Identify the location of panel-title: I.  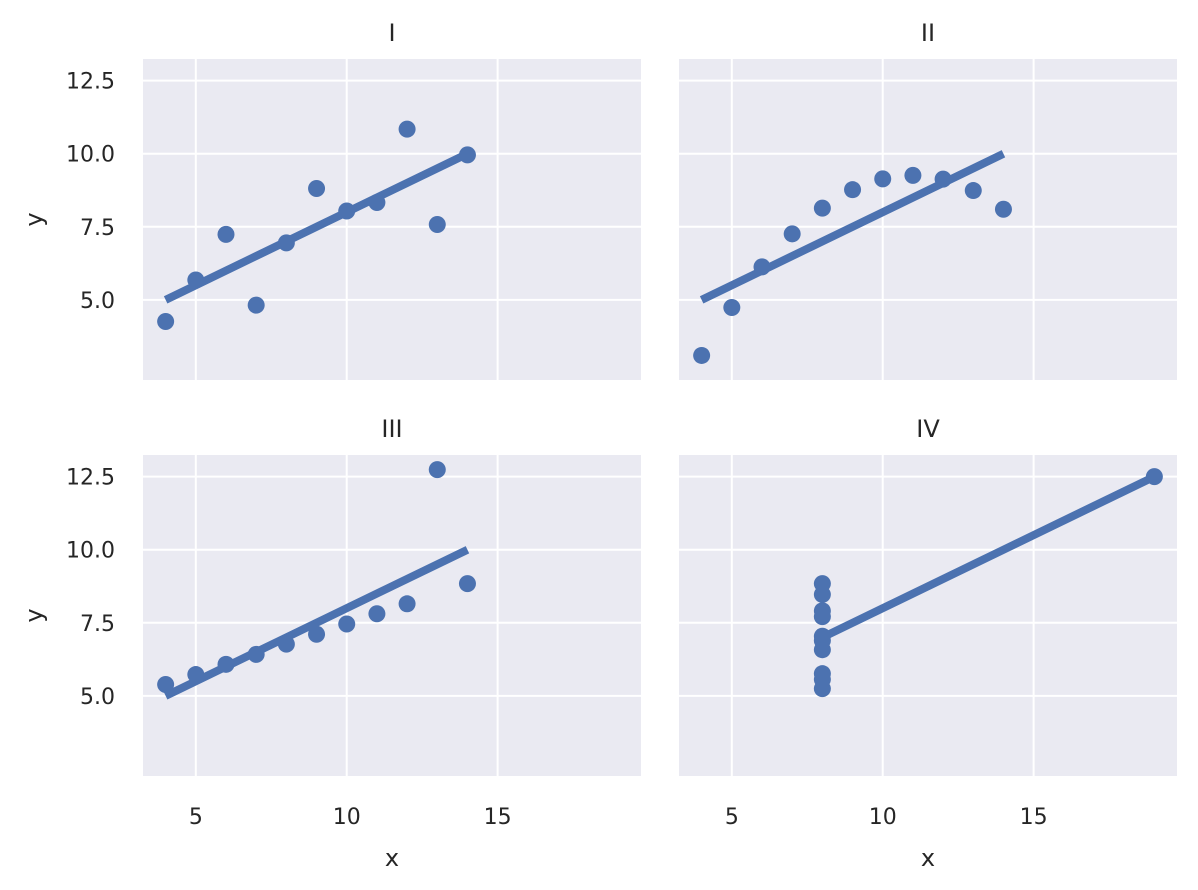
(391, 33).